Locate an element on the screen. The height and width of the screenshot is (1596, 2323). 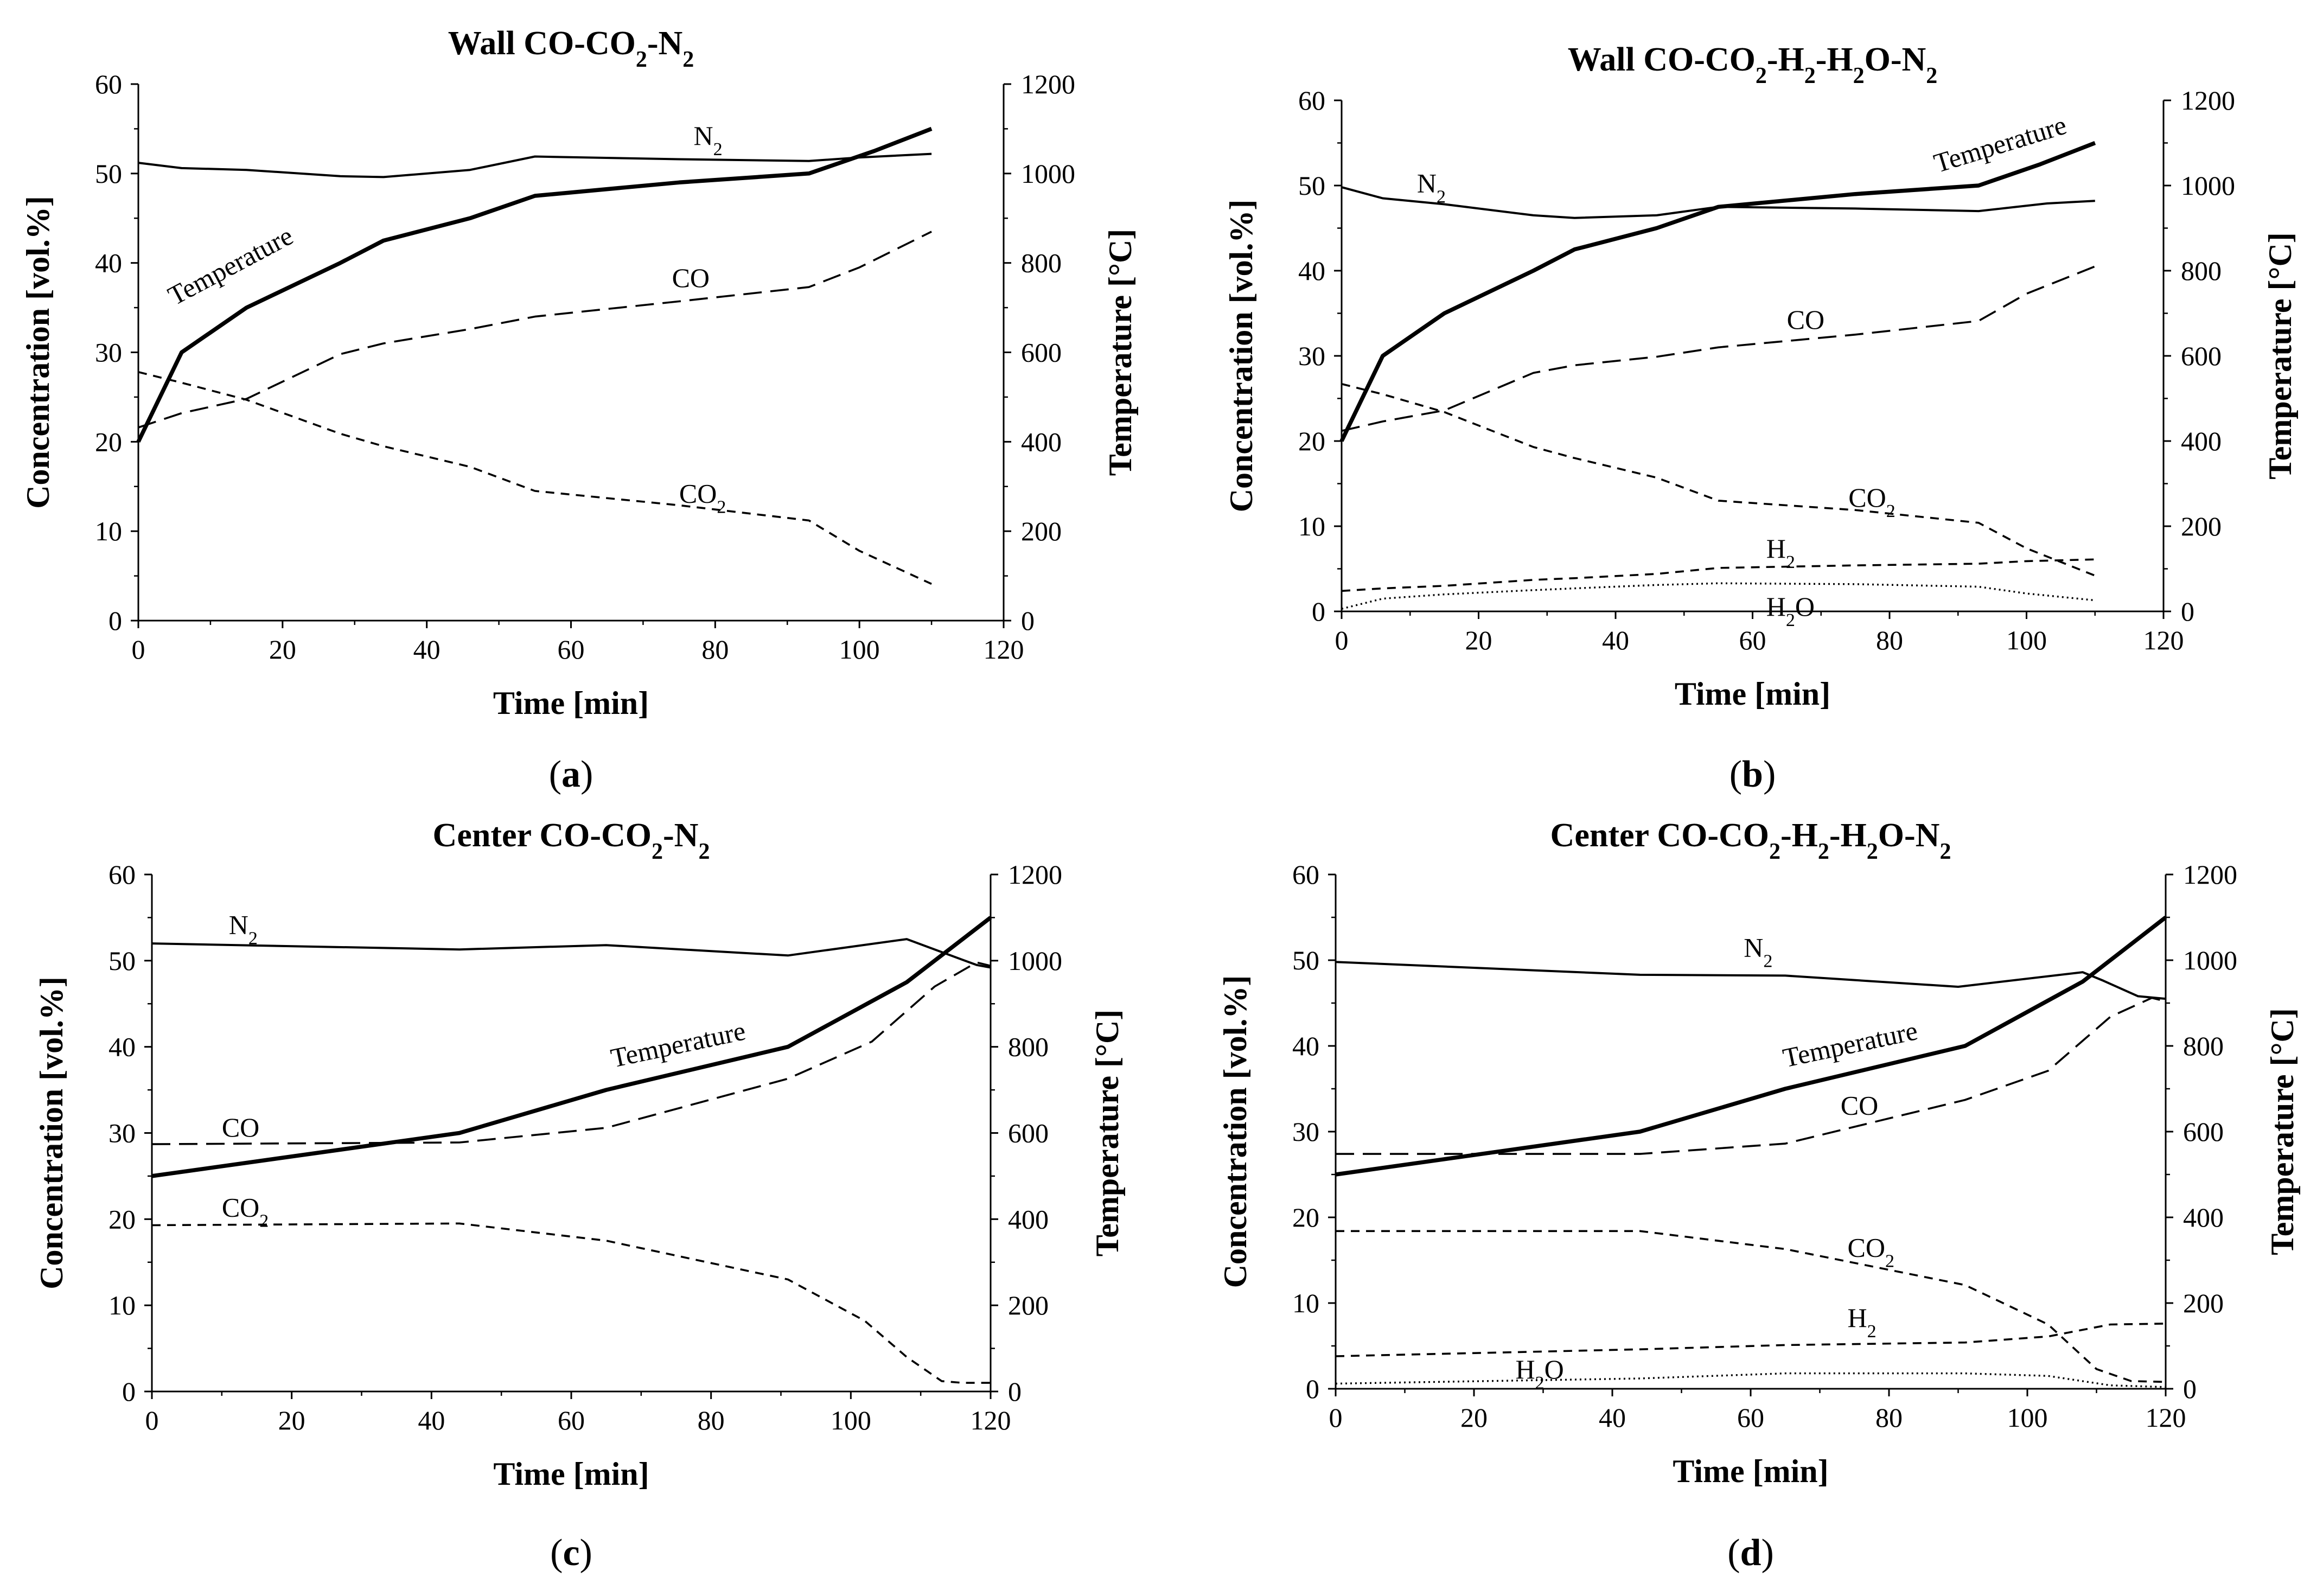
left-y-tick-label: 10 is located at coordinates (1311, 526).